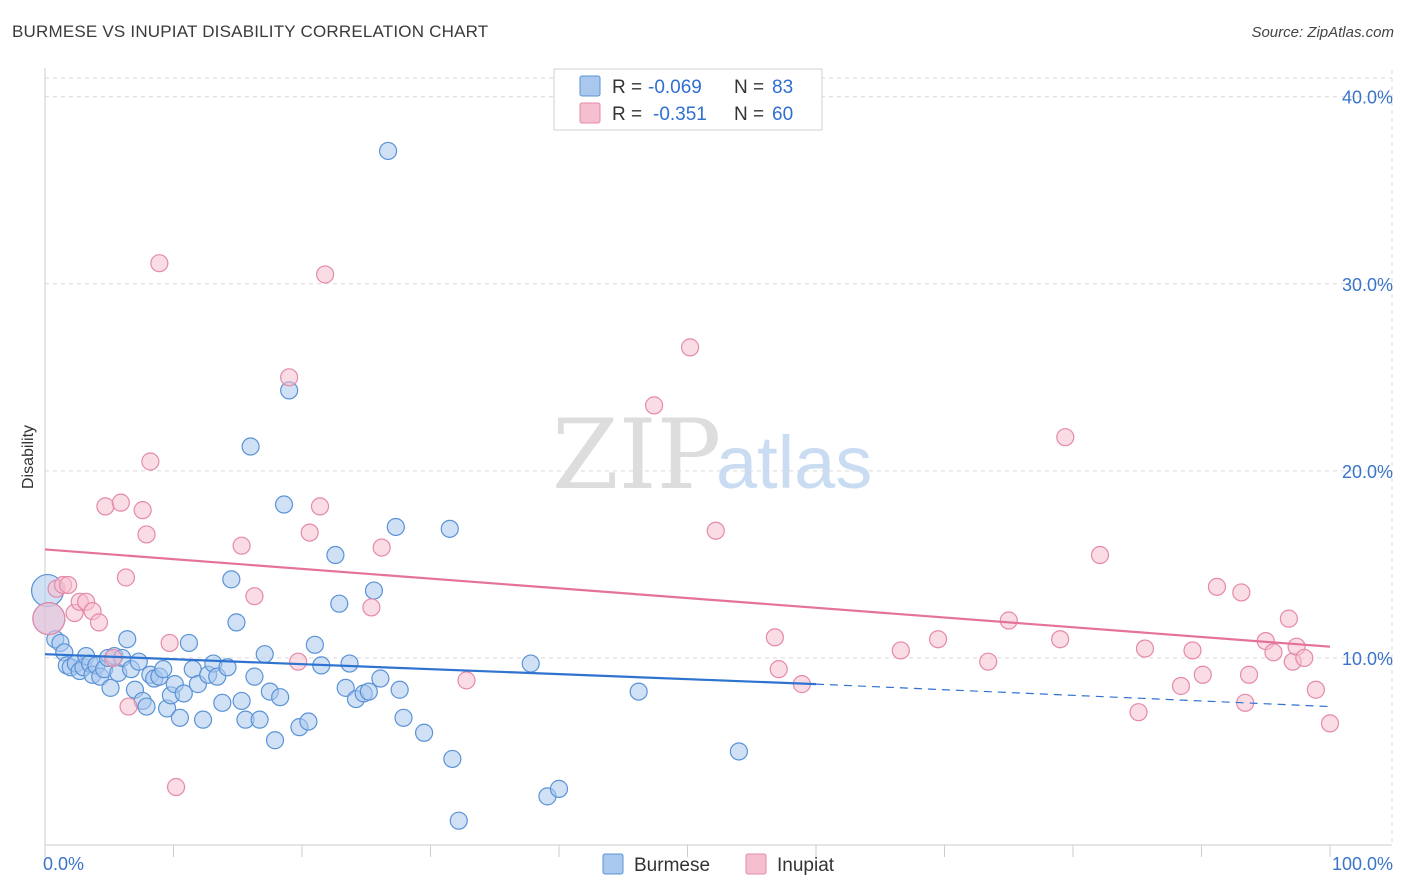 Image resolution: width=1406 pixels, height=892 pixels. What do you see at coordinates (613, 864) in the screenshot?
I see `bottom-legend-swatch-burmese` at bounding box center [613, 864].